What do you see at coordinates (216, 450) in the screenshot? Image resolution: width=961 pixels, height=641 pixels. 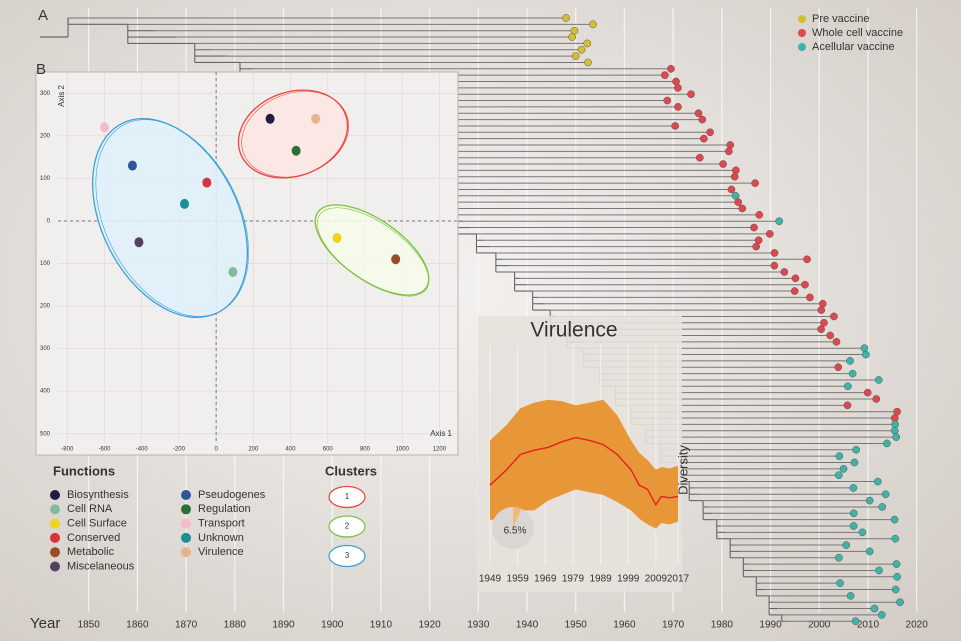 I see `x-tick-label: 0` at bounding box center [216, 450].